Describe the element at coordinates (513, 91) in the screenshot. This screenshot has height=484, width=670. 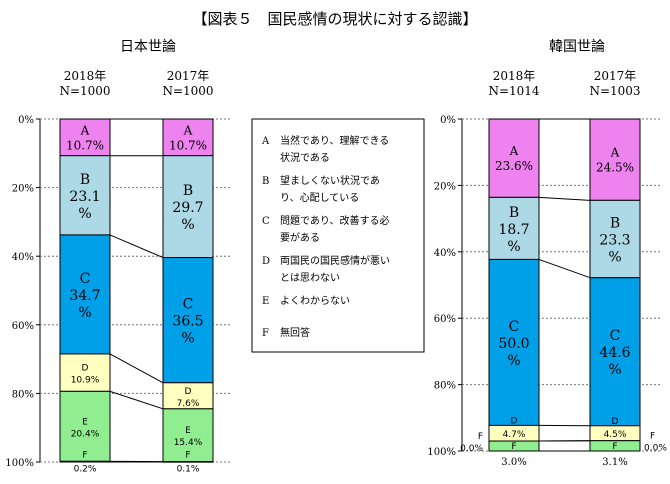
I see `category-label: N=1014` at that location.